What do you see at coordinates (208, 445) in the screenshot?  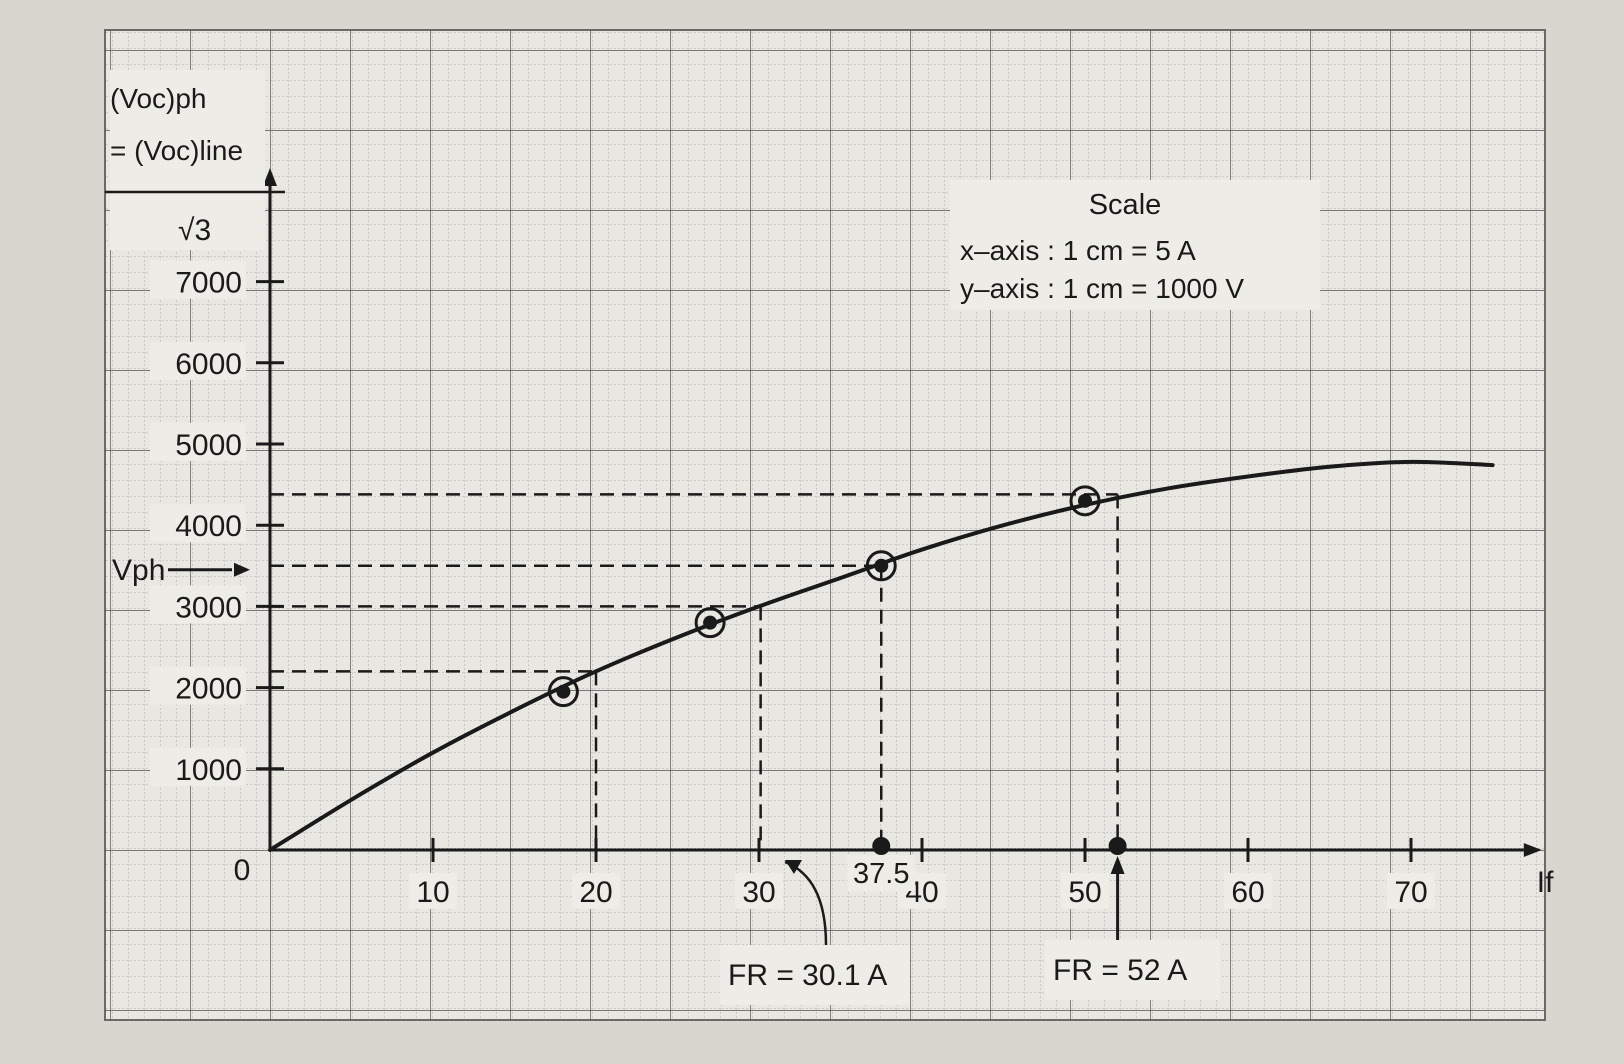 I see `y-tick-label-5000: 5000` at bounding box center [208, 445].